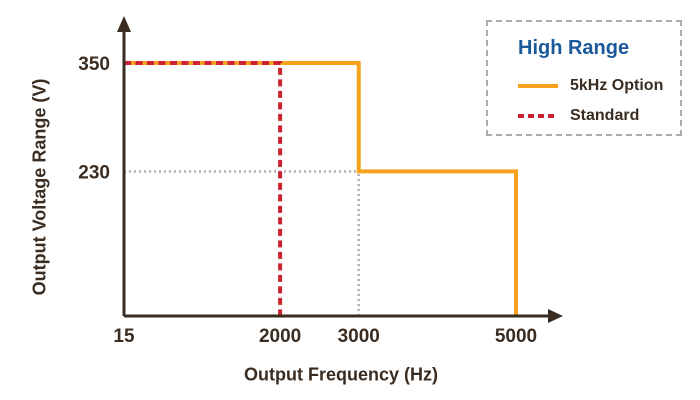 This screenshot has width=700, height=400. What do you see at coordinates (538, 86) in the screenshot?
I see `solid-line-swatch` at bounding box center [538, 86].